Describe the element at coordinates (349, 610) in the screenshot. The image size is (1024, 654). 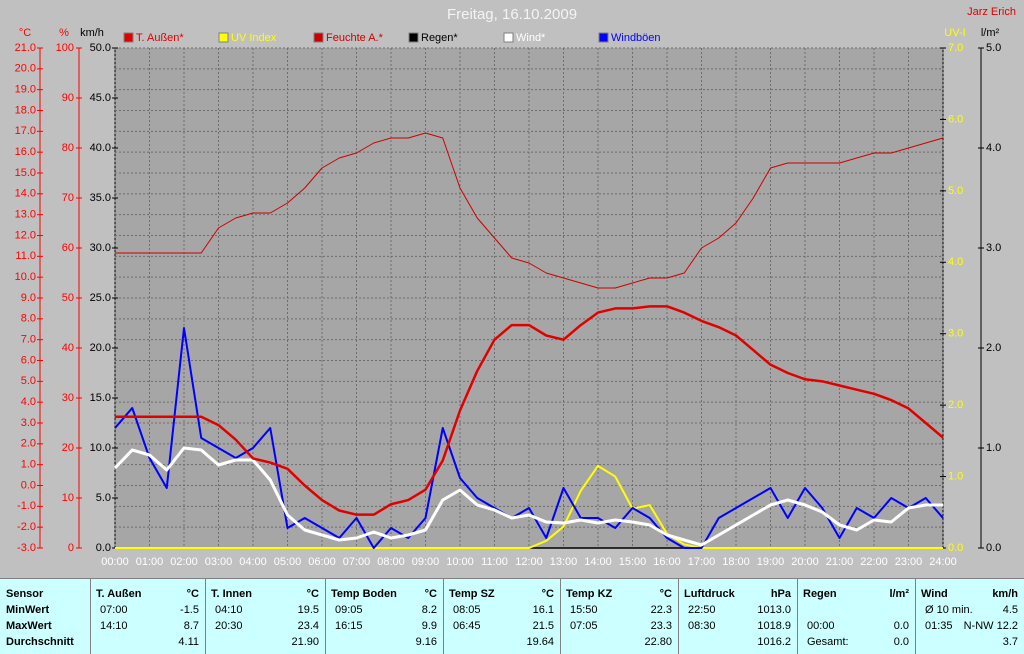
I see `cell-left: 09:05` at that location.